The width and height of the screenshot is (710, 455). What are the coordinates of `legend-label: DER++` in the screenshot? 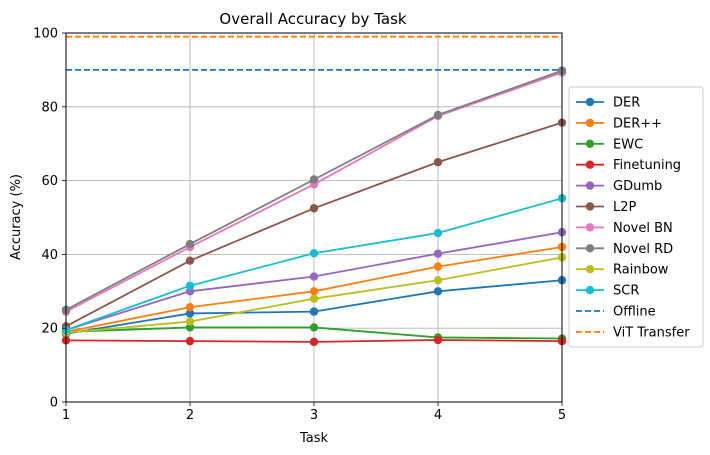 It's located at (637, 123).